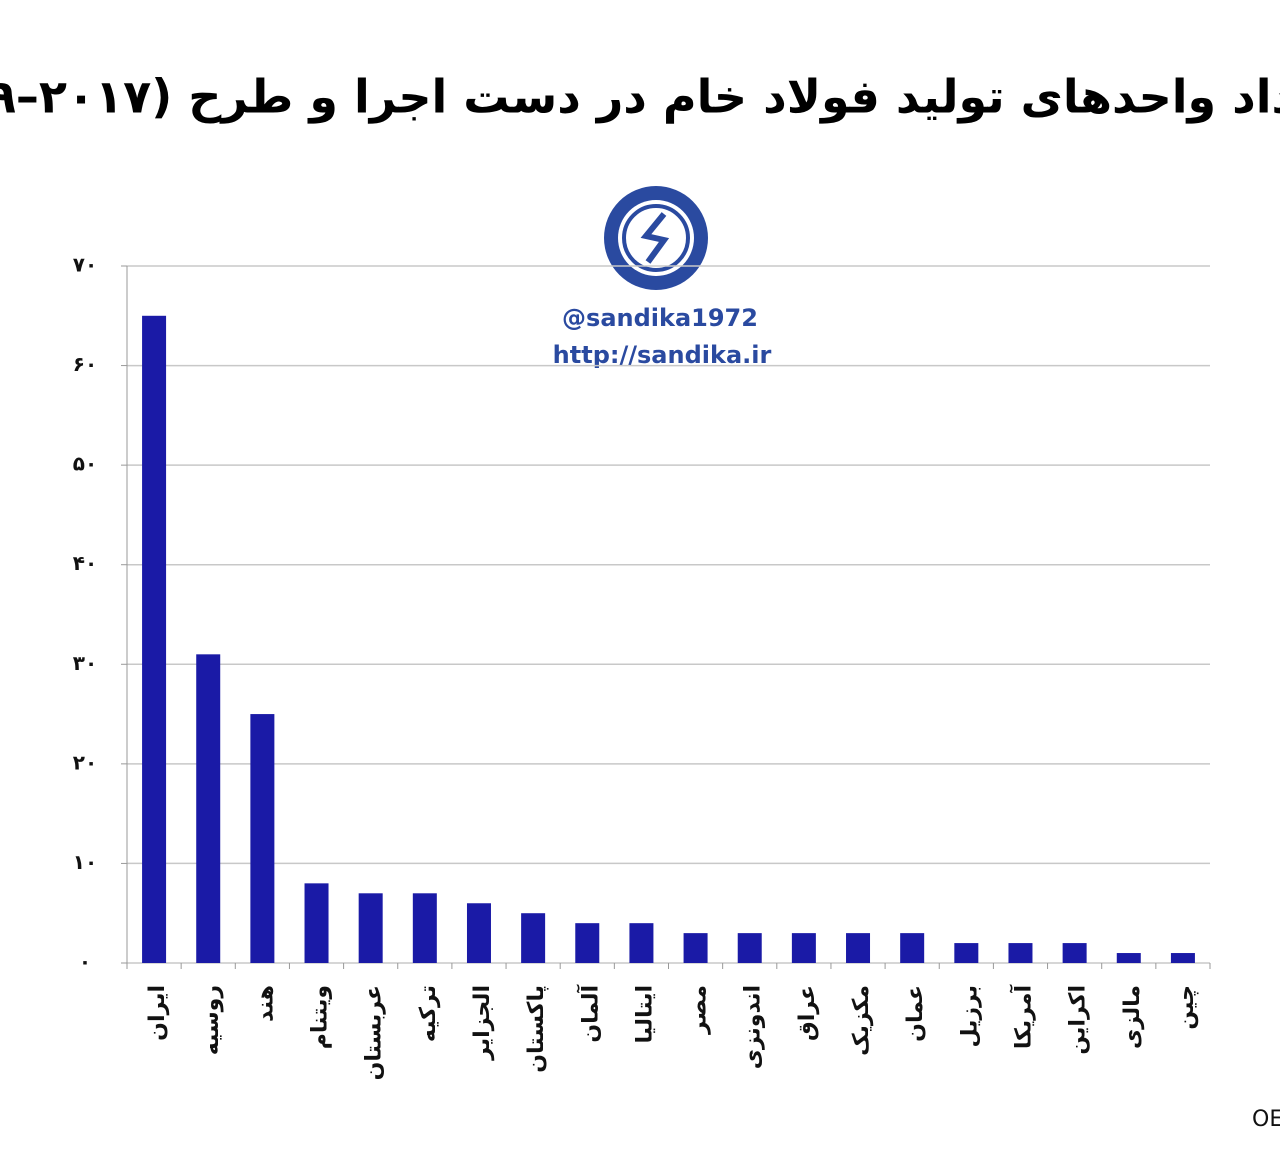  What do you see at coordinates (157, 1013) in the screenshot?
I see `x-tick-label: ایران` at bounding box center [157, 1013].